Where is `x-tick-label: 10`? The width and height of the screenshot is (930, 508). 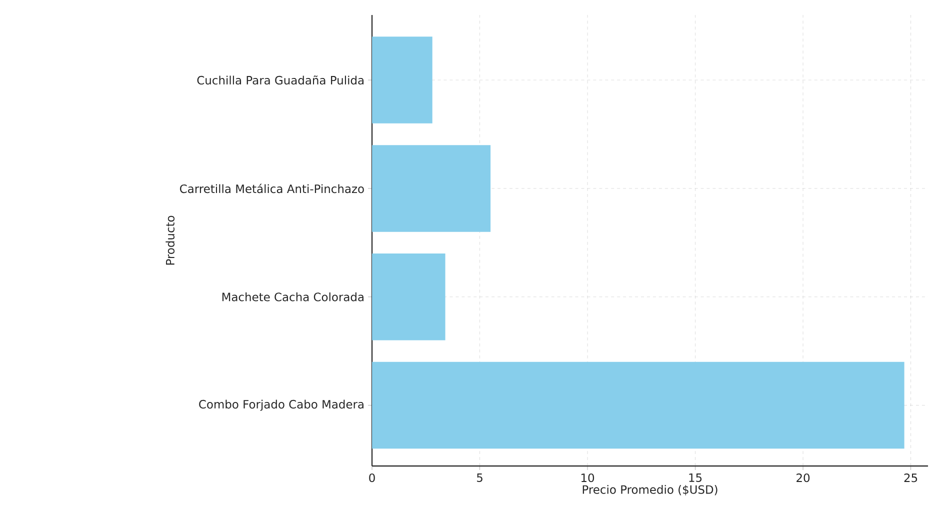 x-tick-label: 10 is located at coordinates (587, 478).